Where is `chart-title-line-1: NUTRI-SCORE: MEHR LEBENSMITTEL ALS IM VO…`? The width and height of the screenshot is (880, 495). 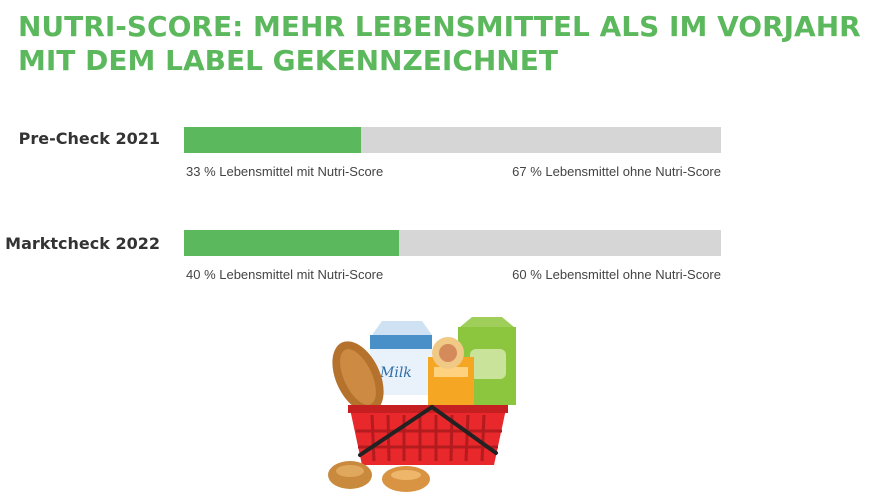 chart-title-line-1: NUTRI-SCORE: MEHR LEBENSMITTEL ALS IM VO… is located at coordinates (439, 26).